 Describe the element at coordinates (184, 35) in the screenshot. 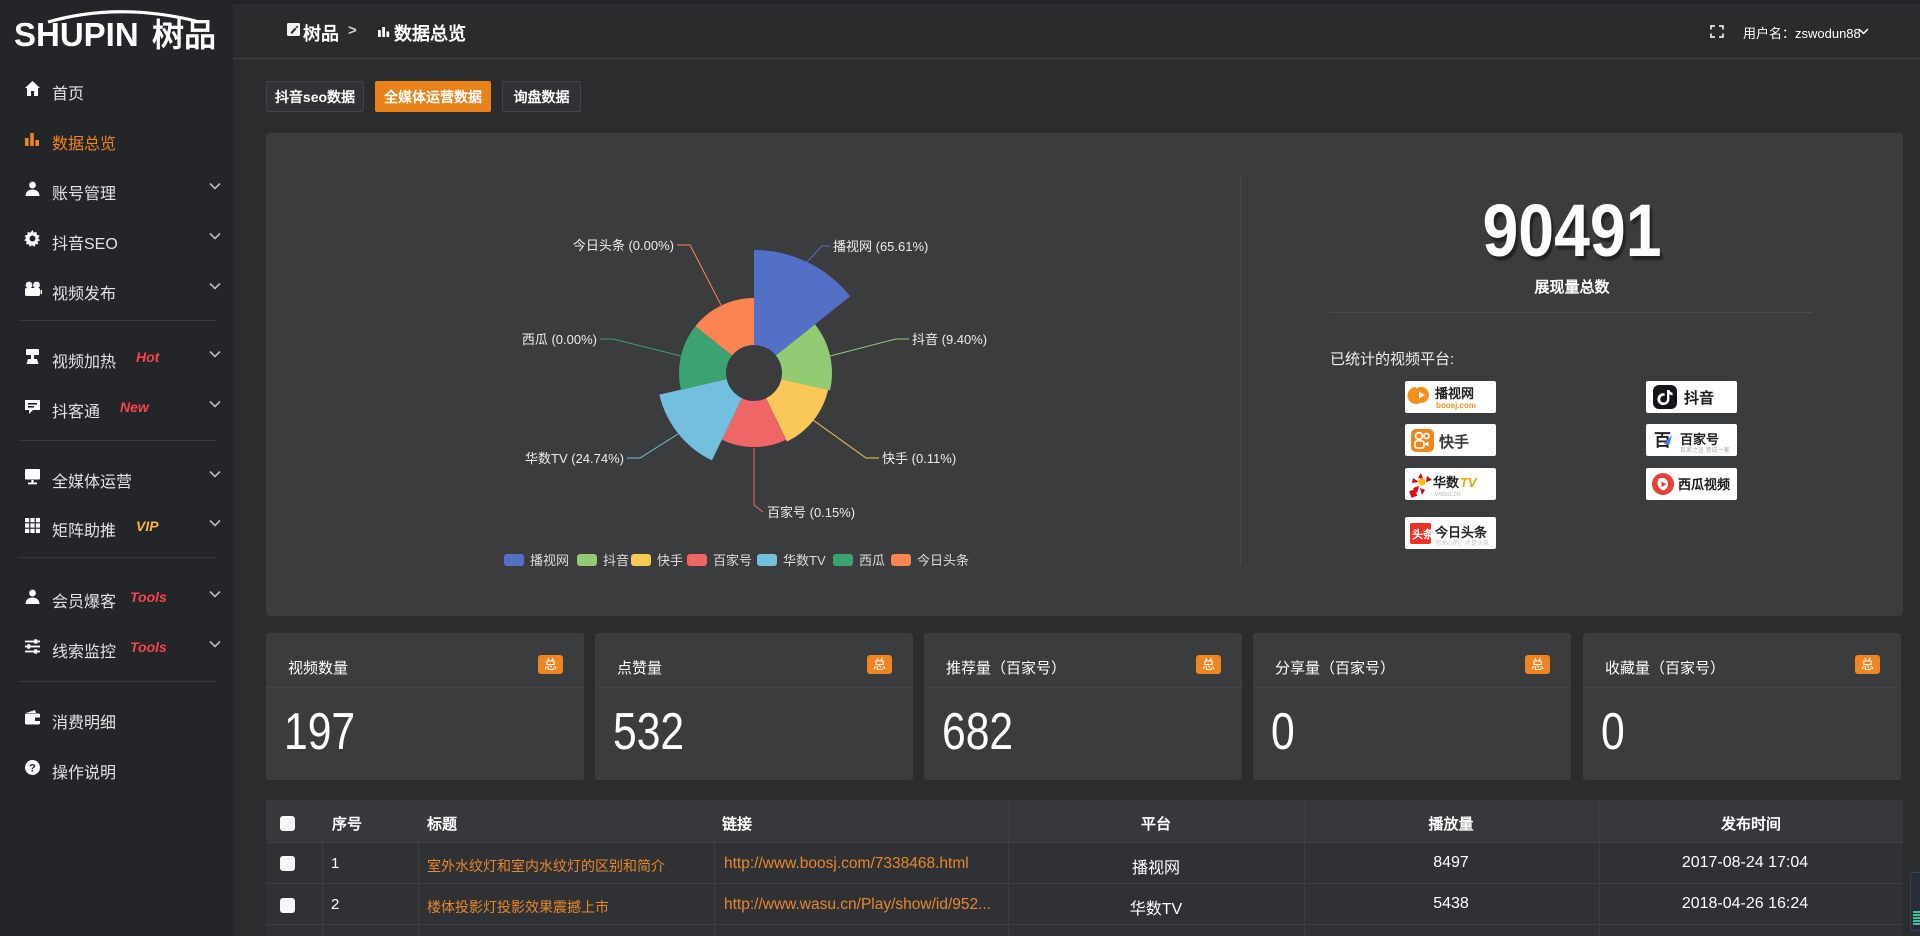

I see `svg-text: 树品` at that location.